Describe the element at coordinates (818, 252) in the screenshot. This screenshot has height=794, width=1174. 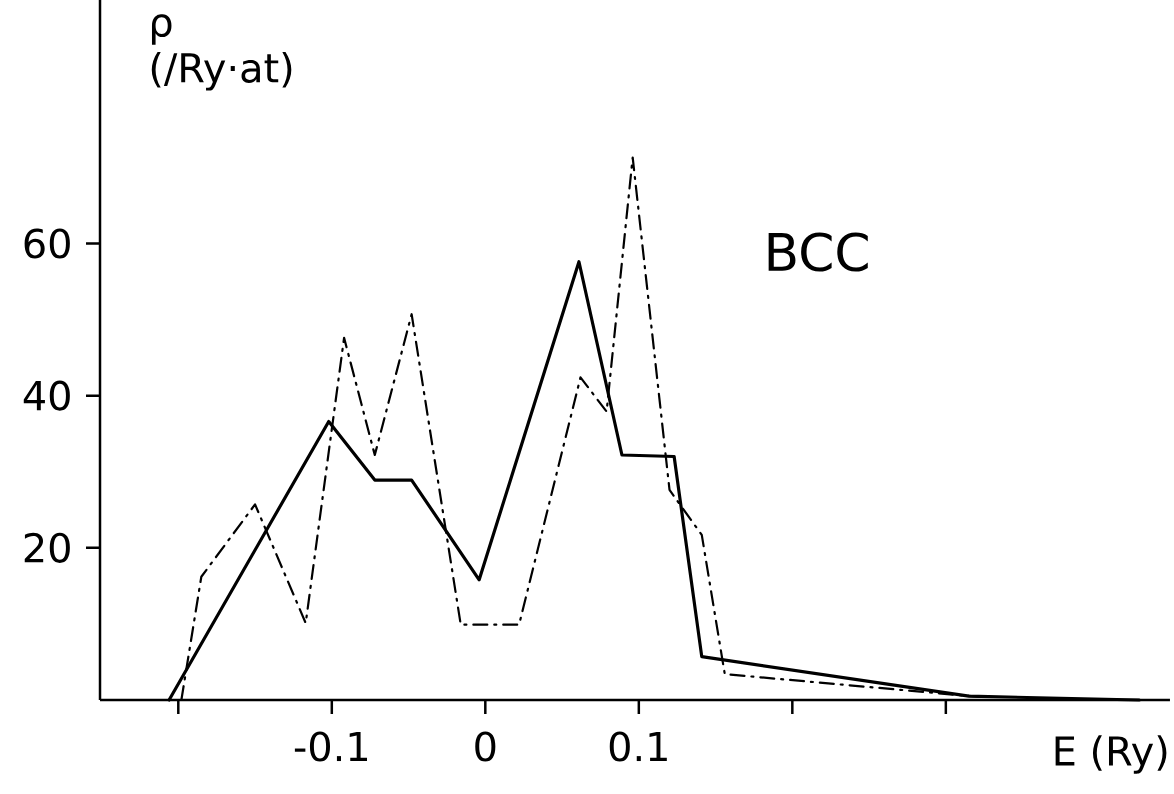
I see `annotation: BCC` at that location.